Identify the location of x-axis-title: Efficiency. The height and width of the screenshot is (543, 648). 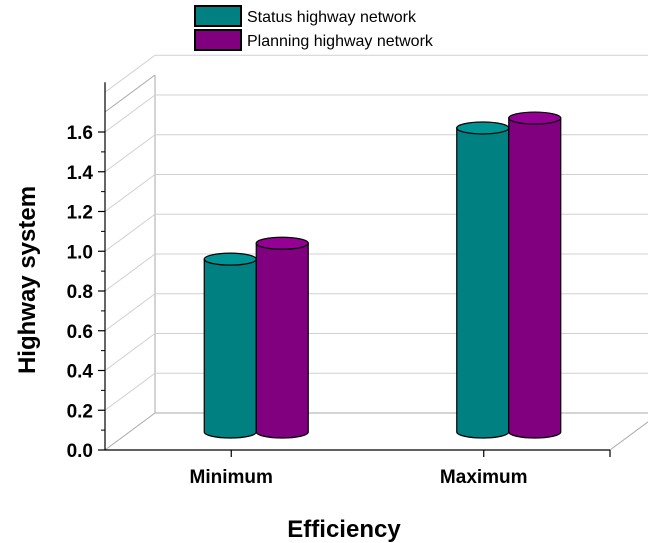
(344, 529).